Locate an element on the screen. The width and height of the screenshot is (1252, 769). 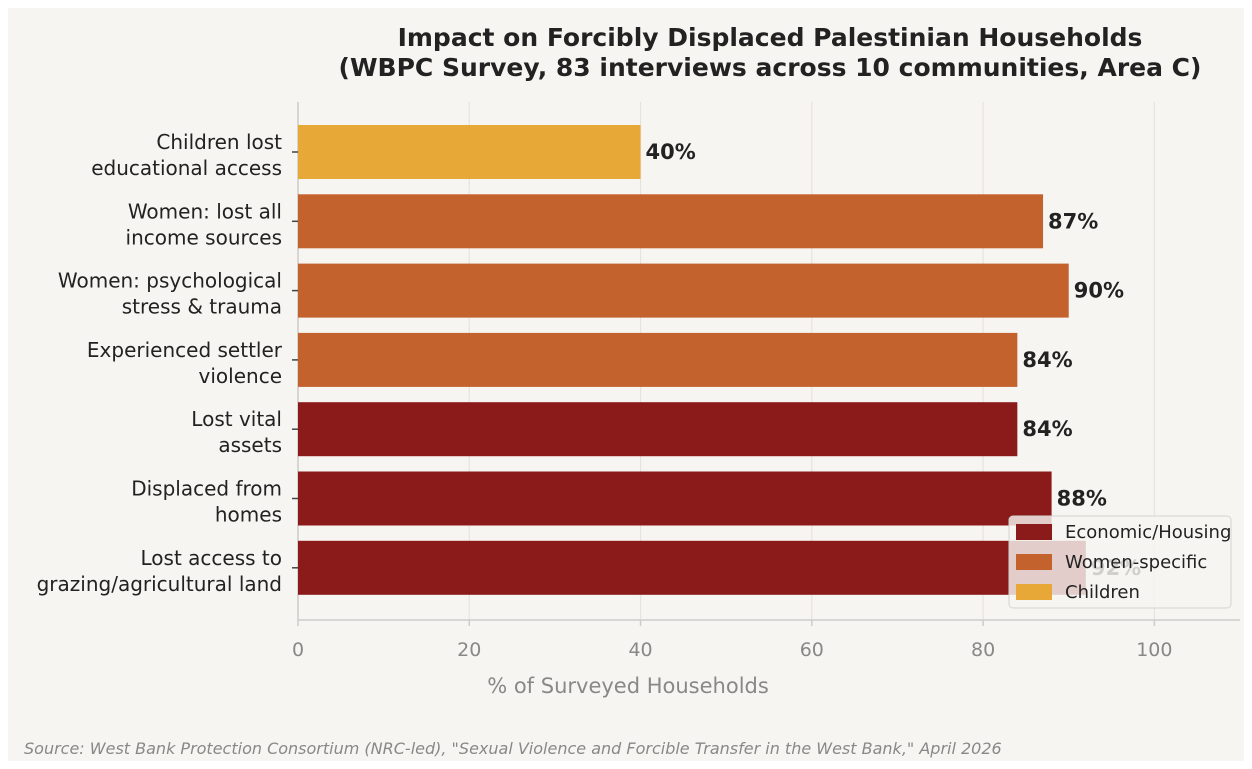
x-tick-label-5: 100 is located at coordinates (1154, 650).